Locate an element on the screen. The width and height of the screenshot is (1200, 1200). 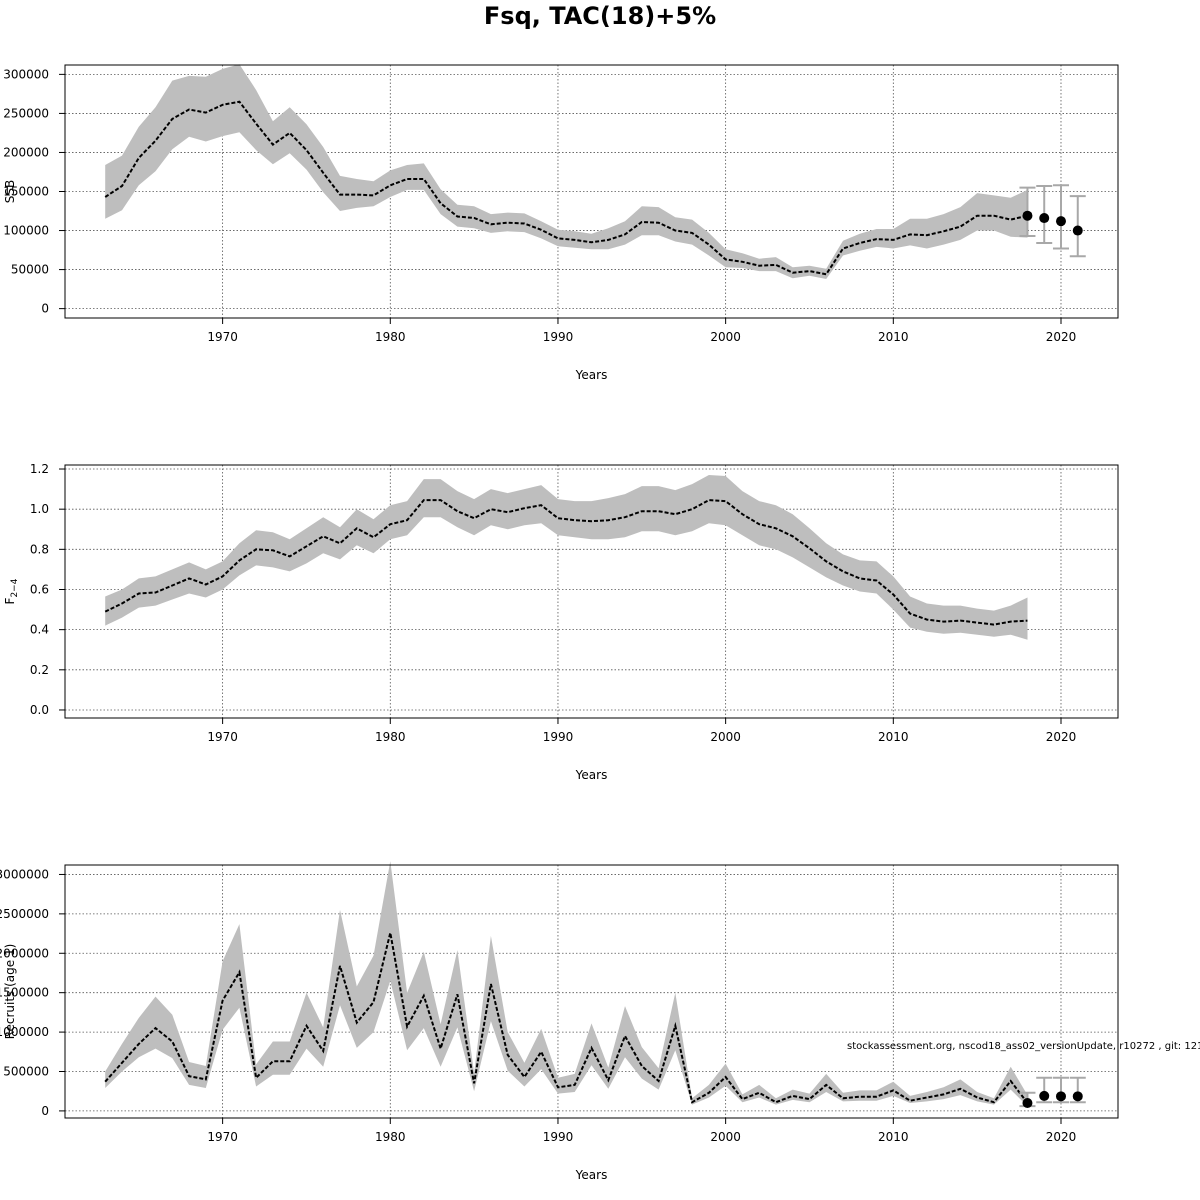
y-tick-label: 0.4 is located at coordinates (39, 630).